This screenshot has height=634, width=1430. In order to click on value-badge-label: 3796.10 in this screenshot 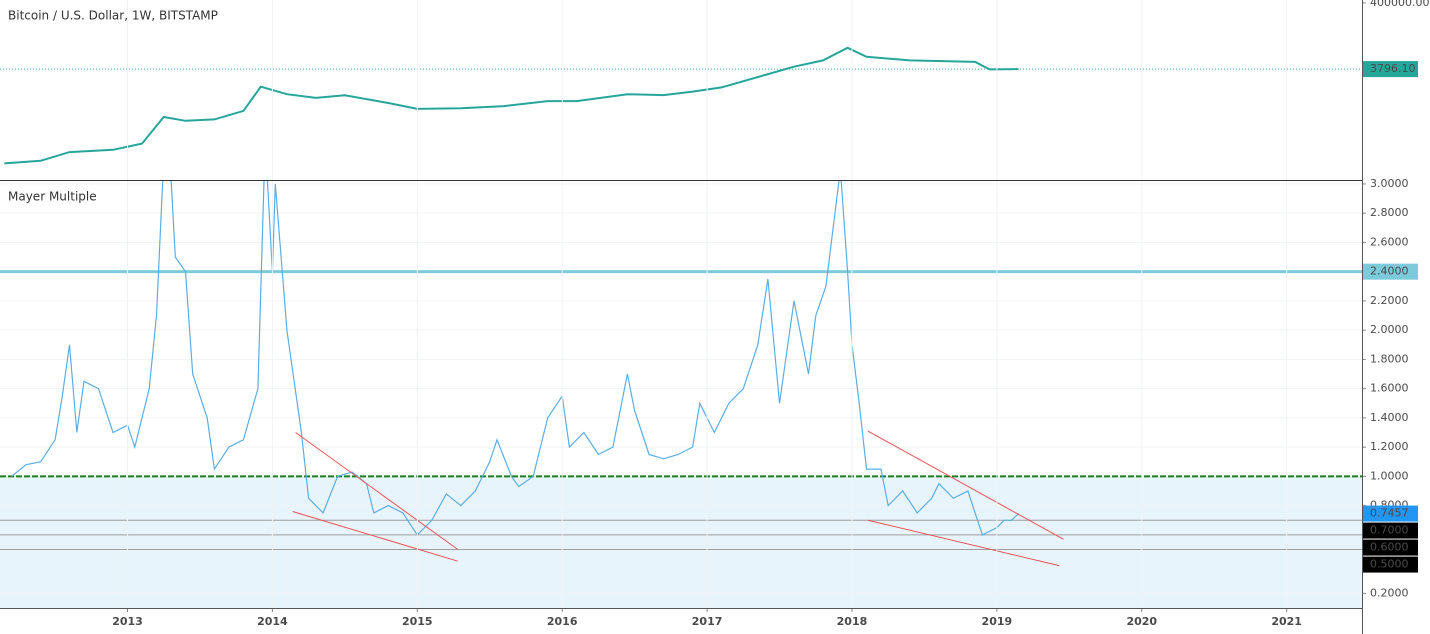, I will do `click(1393, 68)`.